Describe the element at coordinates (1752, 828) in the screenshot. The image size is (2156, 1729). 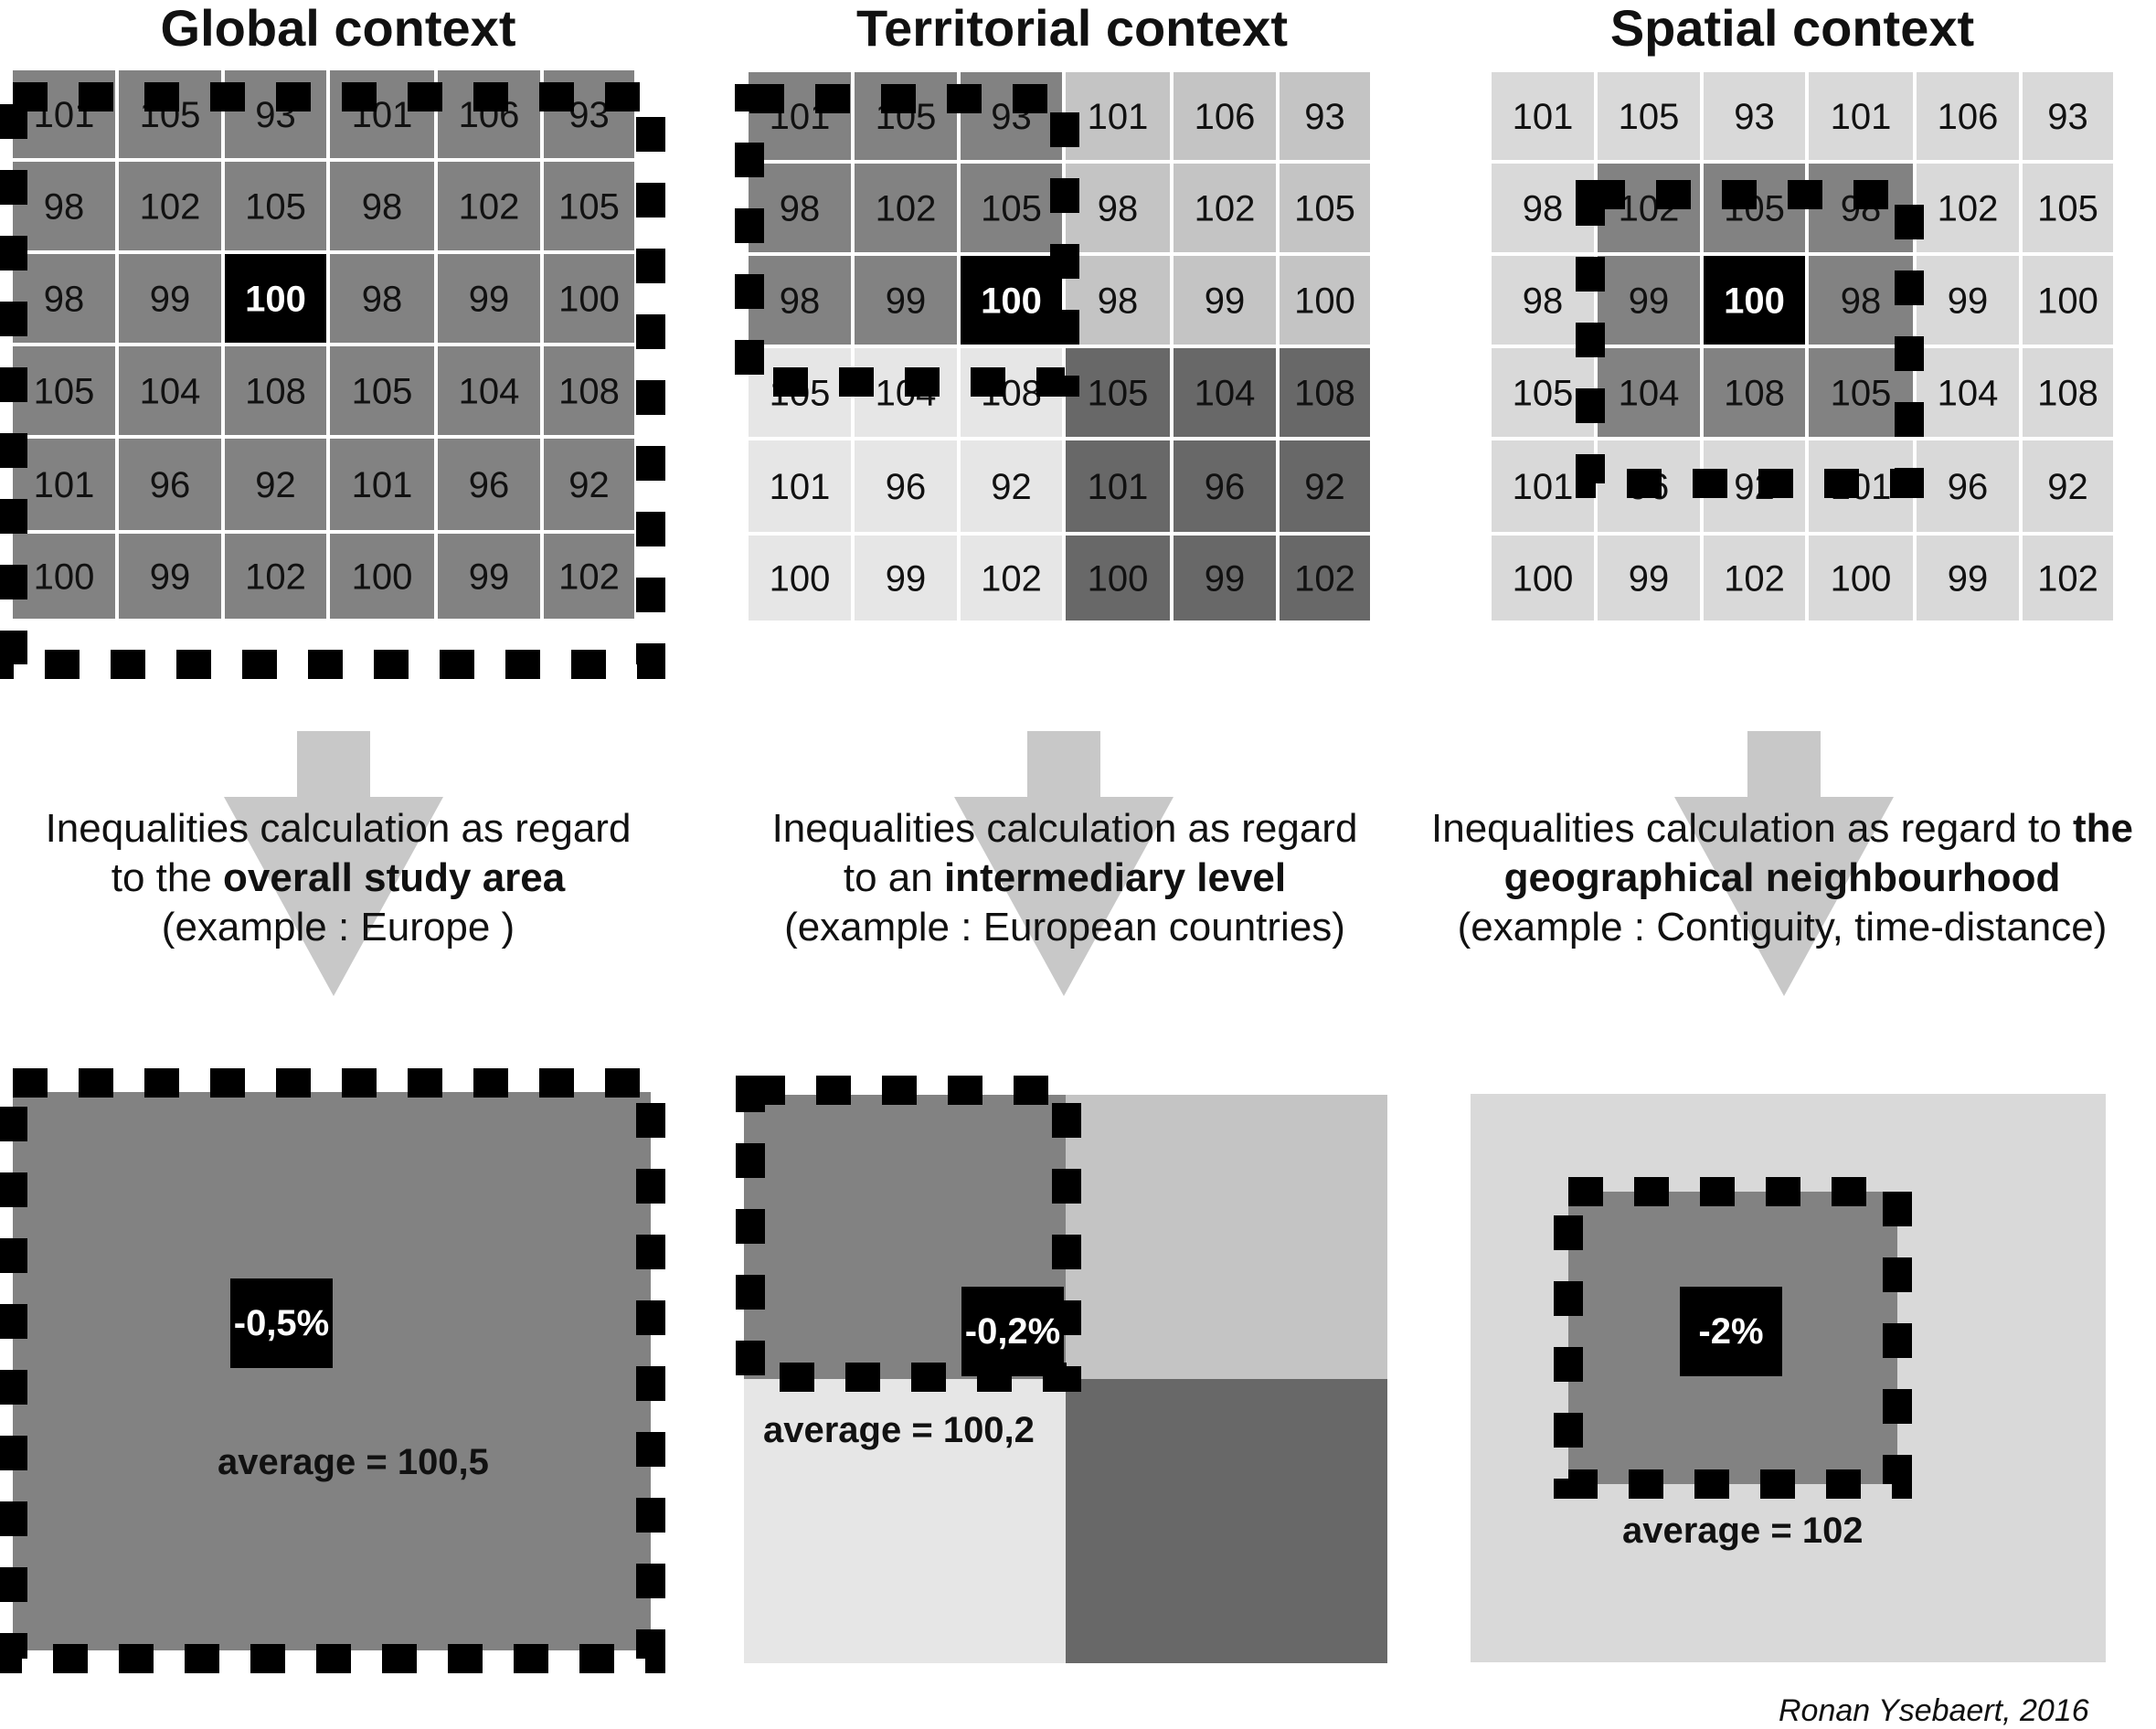
I see `caption-text: Inequalities calculation as regard to` at that location.